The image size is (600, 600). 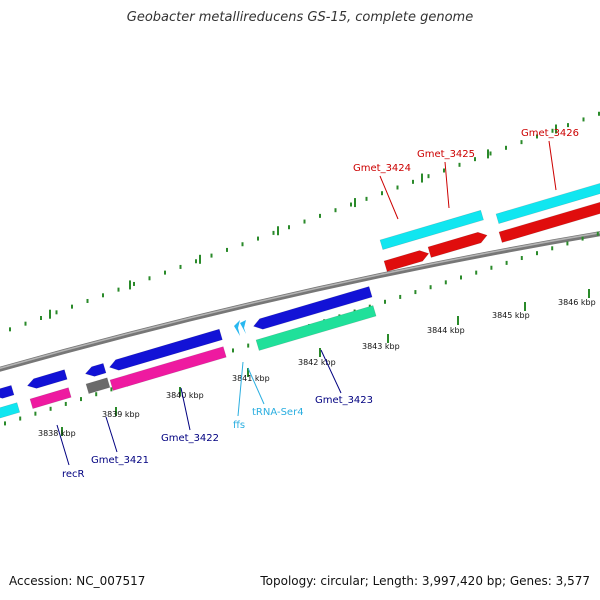 I want to click on accession-text: Accession: NC_007517, so click(x=77, y=581).